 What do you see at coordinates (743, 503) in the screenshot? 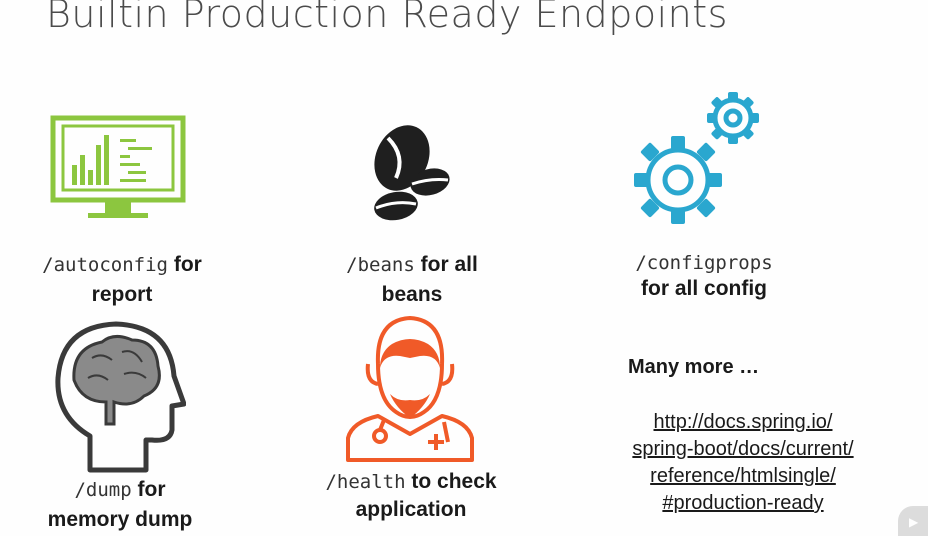
I see `docs-link-line-4: #production-ready` at bounding box center [743, 503].